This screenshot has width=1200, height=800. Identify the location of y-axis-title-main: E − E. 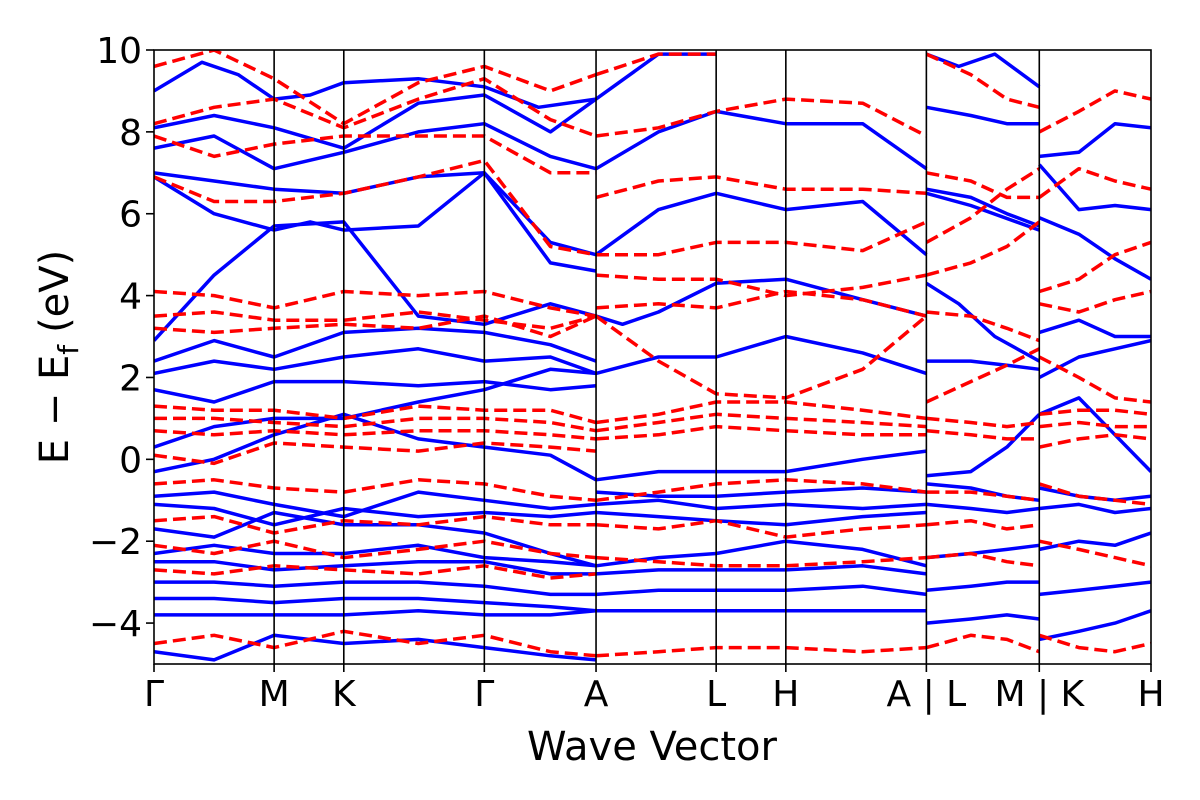
(55, 410).